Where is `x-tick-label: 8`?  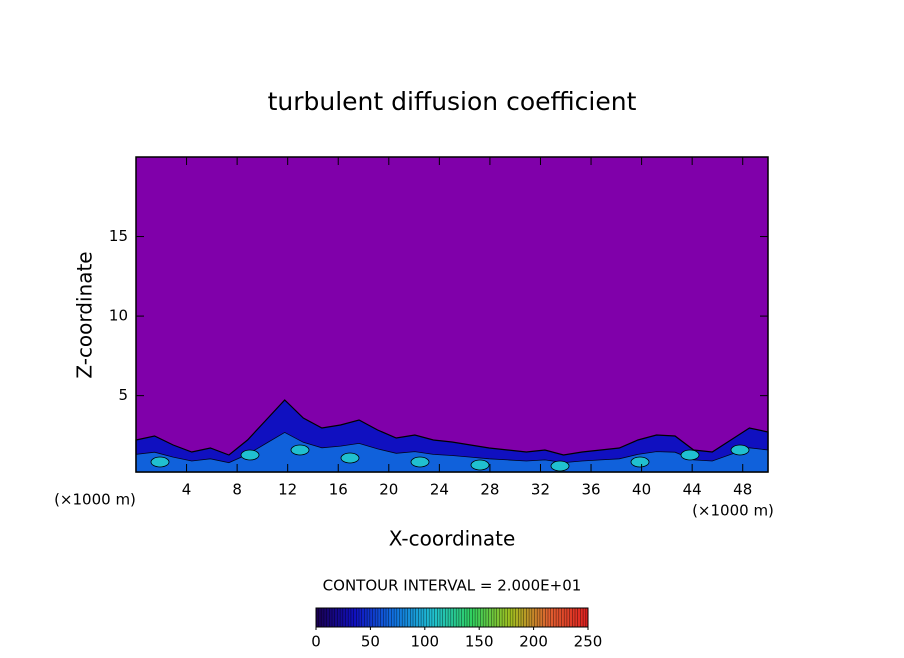
x-tick-label: 8 is located at coordinates (237, 490).